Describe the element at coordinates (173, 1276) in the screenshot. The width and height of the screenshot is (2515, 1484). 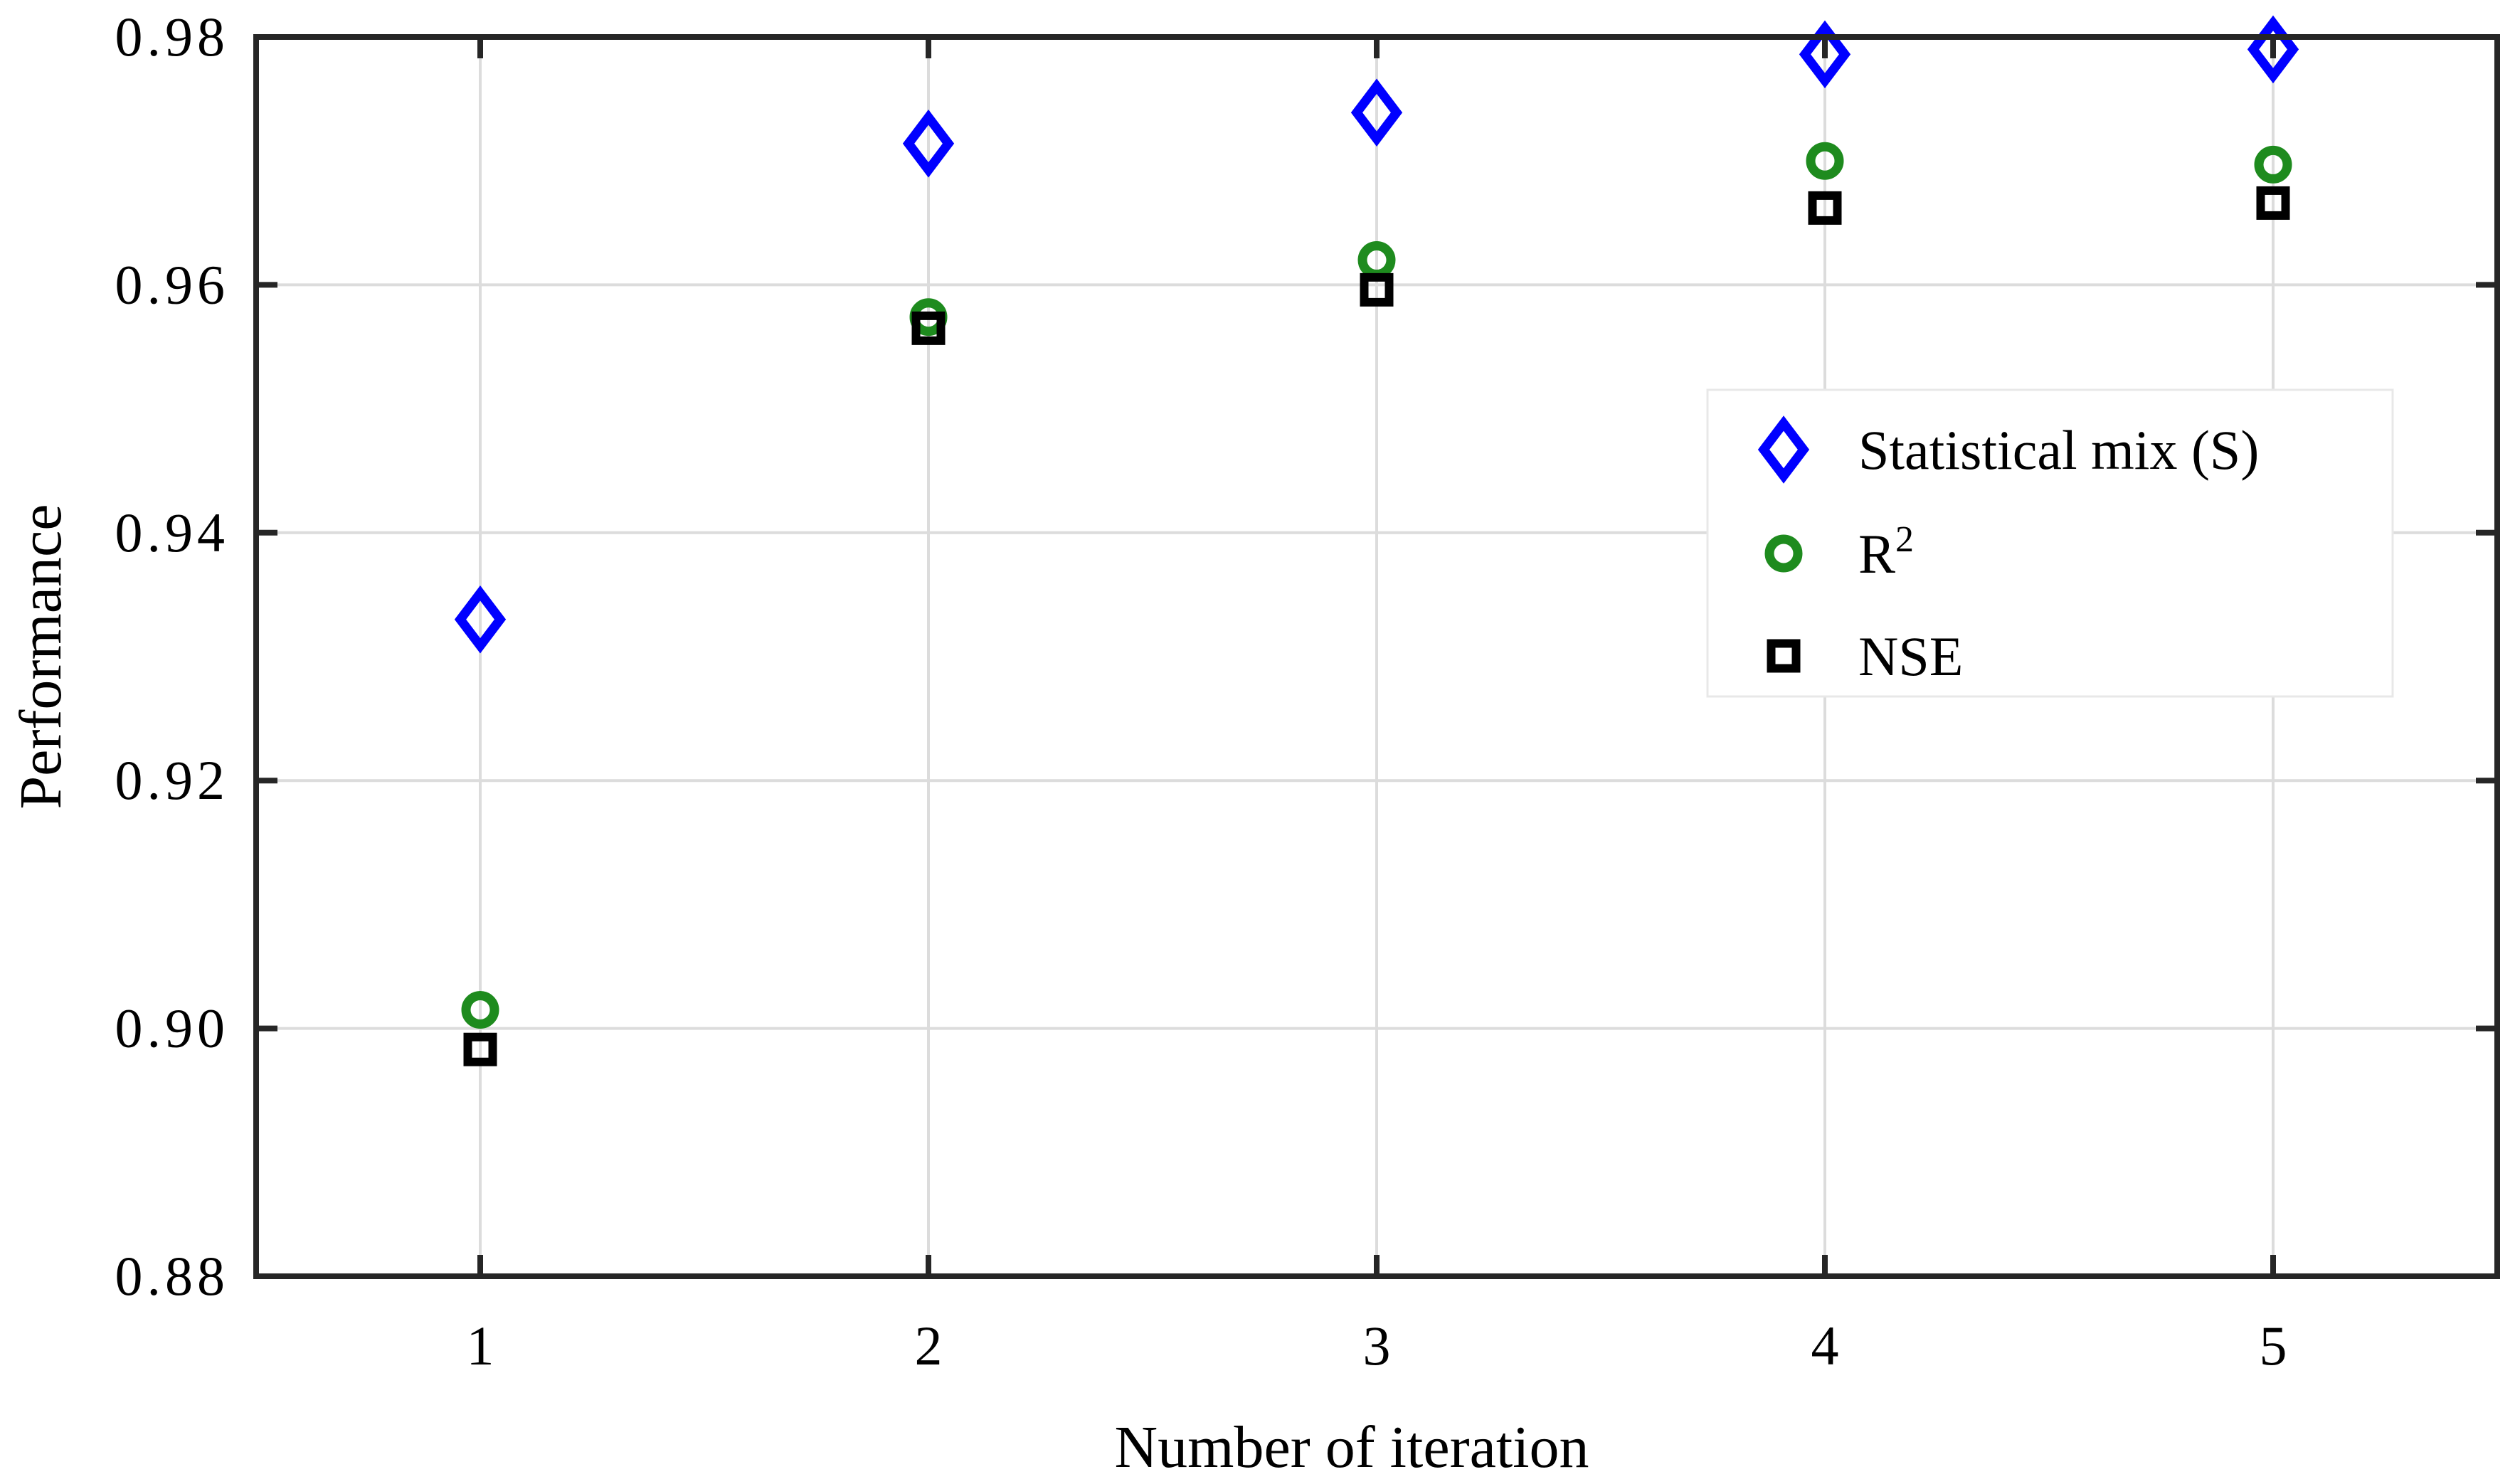
I see `y-tick-label: 0.88` at that location.